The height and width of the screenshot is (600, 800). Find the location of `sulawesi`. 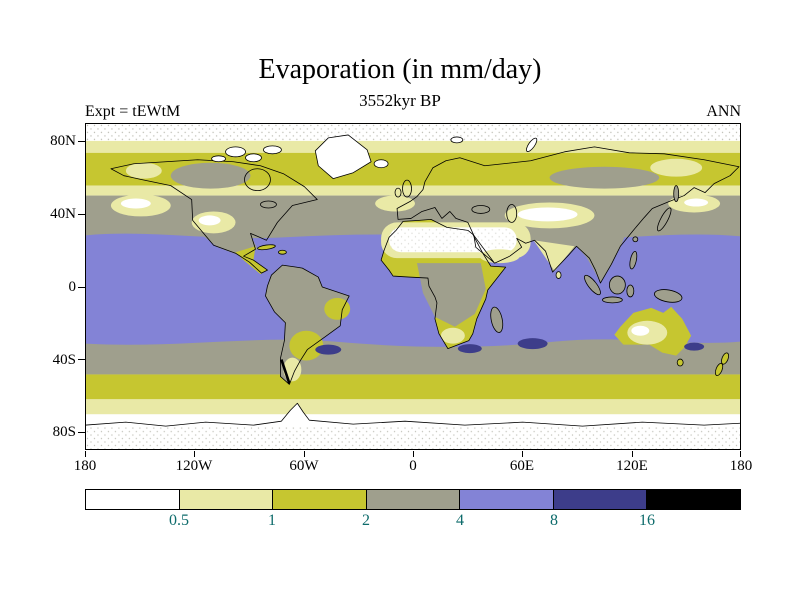

sulawesi is located at coordinates (630, 291).